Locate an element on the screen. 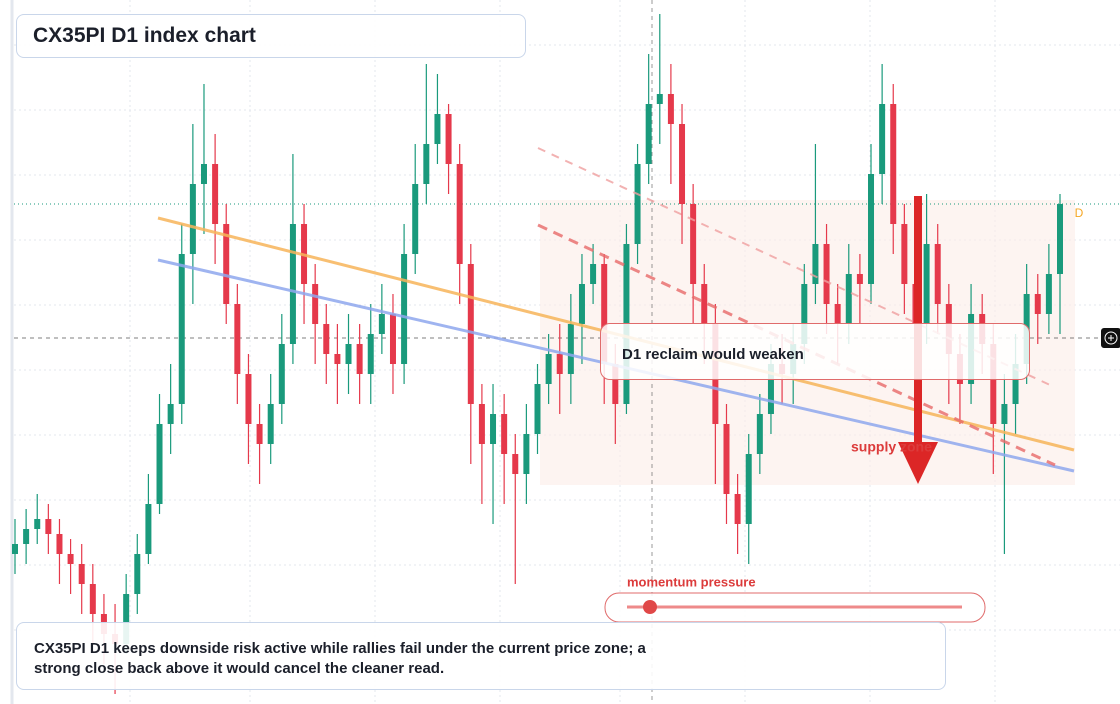  momentum-label: momentum pressure is located at coordinates (691, 581).